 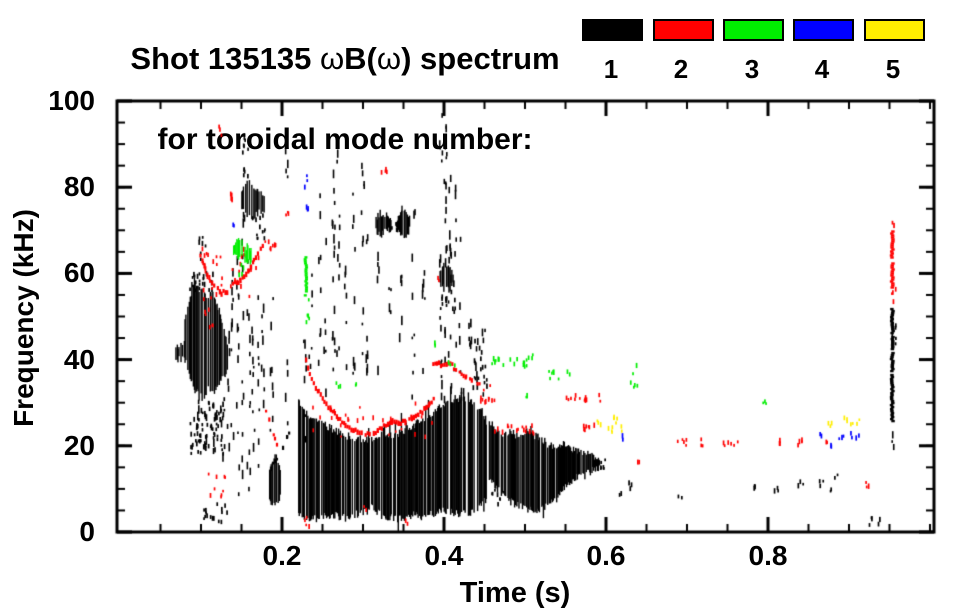 What do you see at coordinates (282, 555) in the screenshot?
I see `x-tick-label: 0.2` at bounding box center [282, 555].